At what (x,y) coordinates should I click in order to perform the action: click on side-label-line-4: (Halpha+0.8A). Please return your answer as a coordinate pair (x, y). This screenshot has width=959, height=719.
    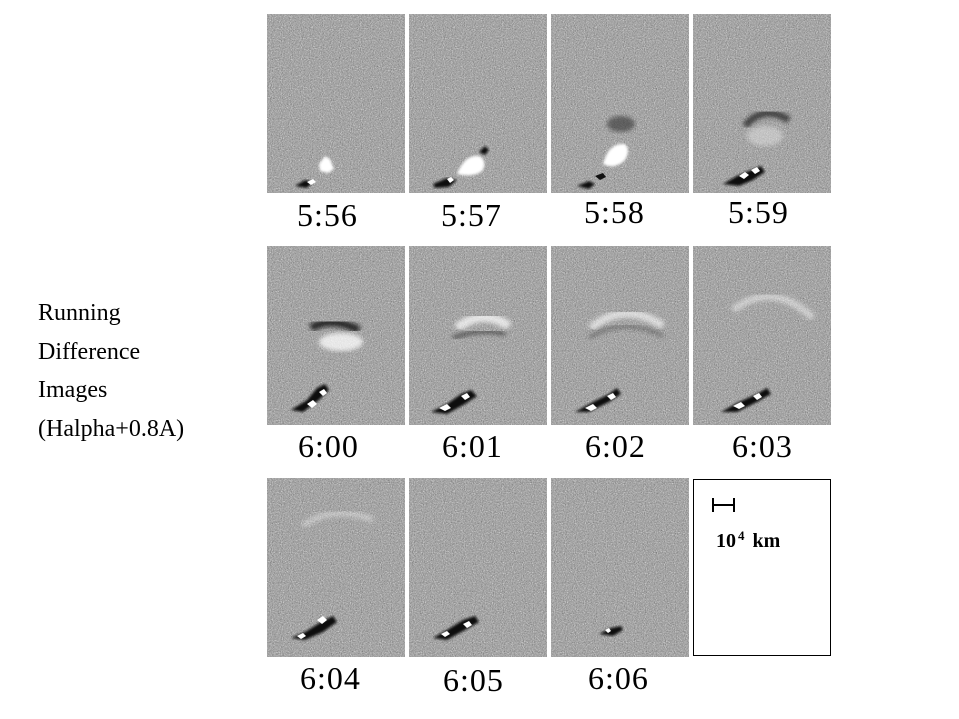
    Looking at the image, I should click on (111, 428).